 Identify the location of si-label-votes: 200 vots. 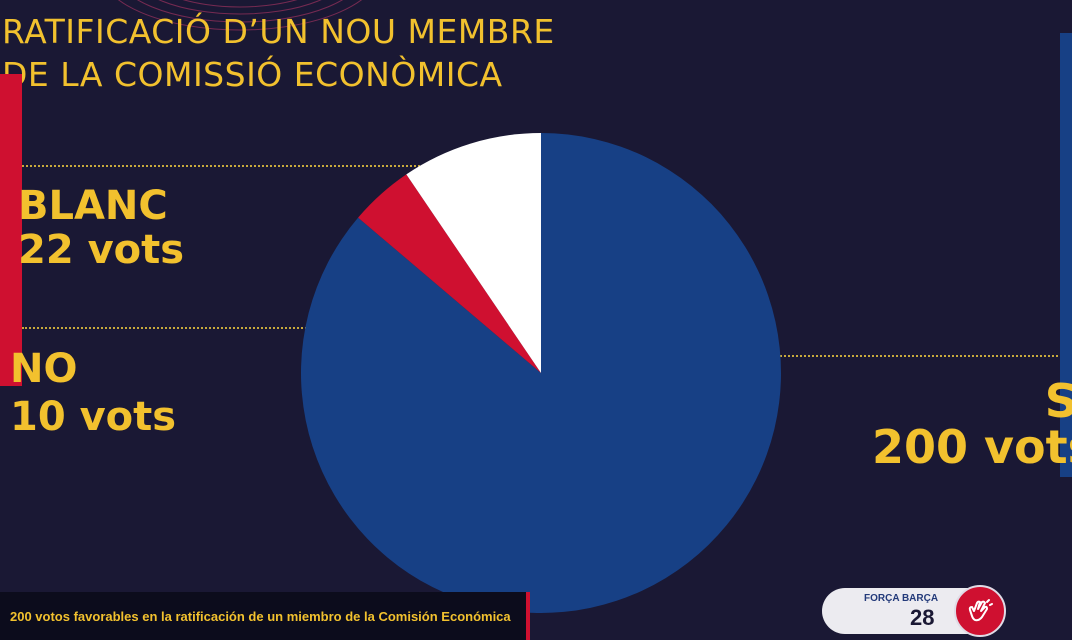
(972, 447).